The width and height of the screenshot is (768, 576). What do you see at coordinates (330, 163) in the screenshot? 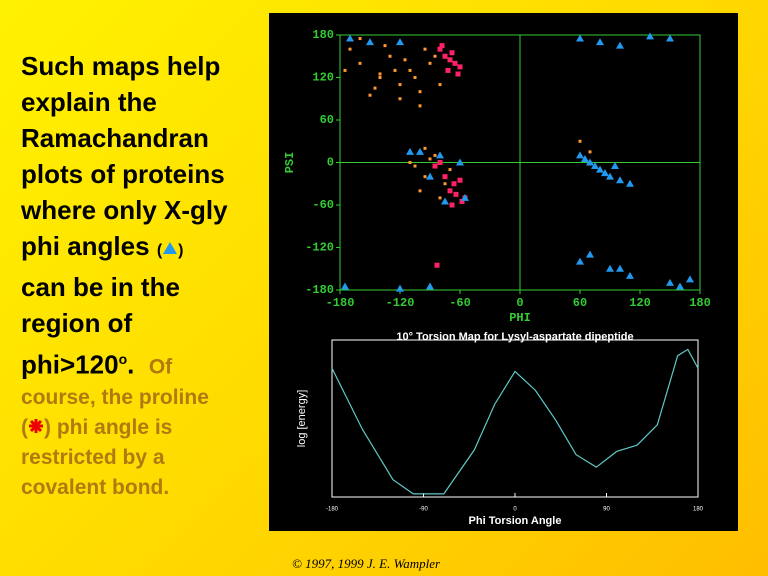
I see `y-tick-label: 0` at bounding box center [330, 163].